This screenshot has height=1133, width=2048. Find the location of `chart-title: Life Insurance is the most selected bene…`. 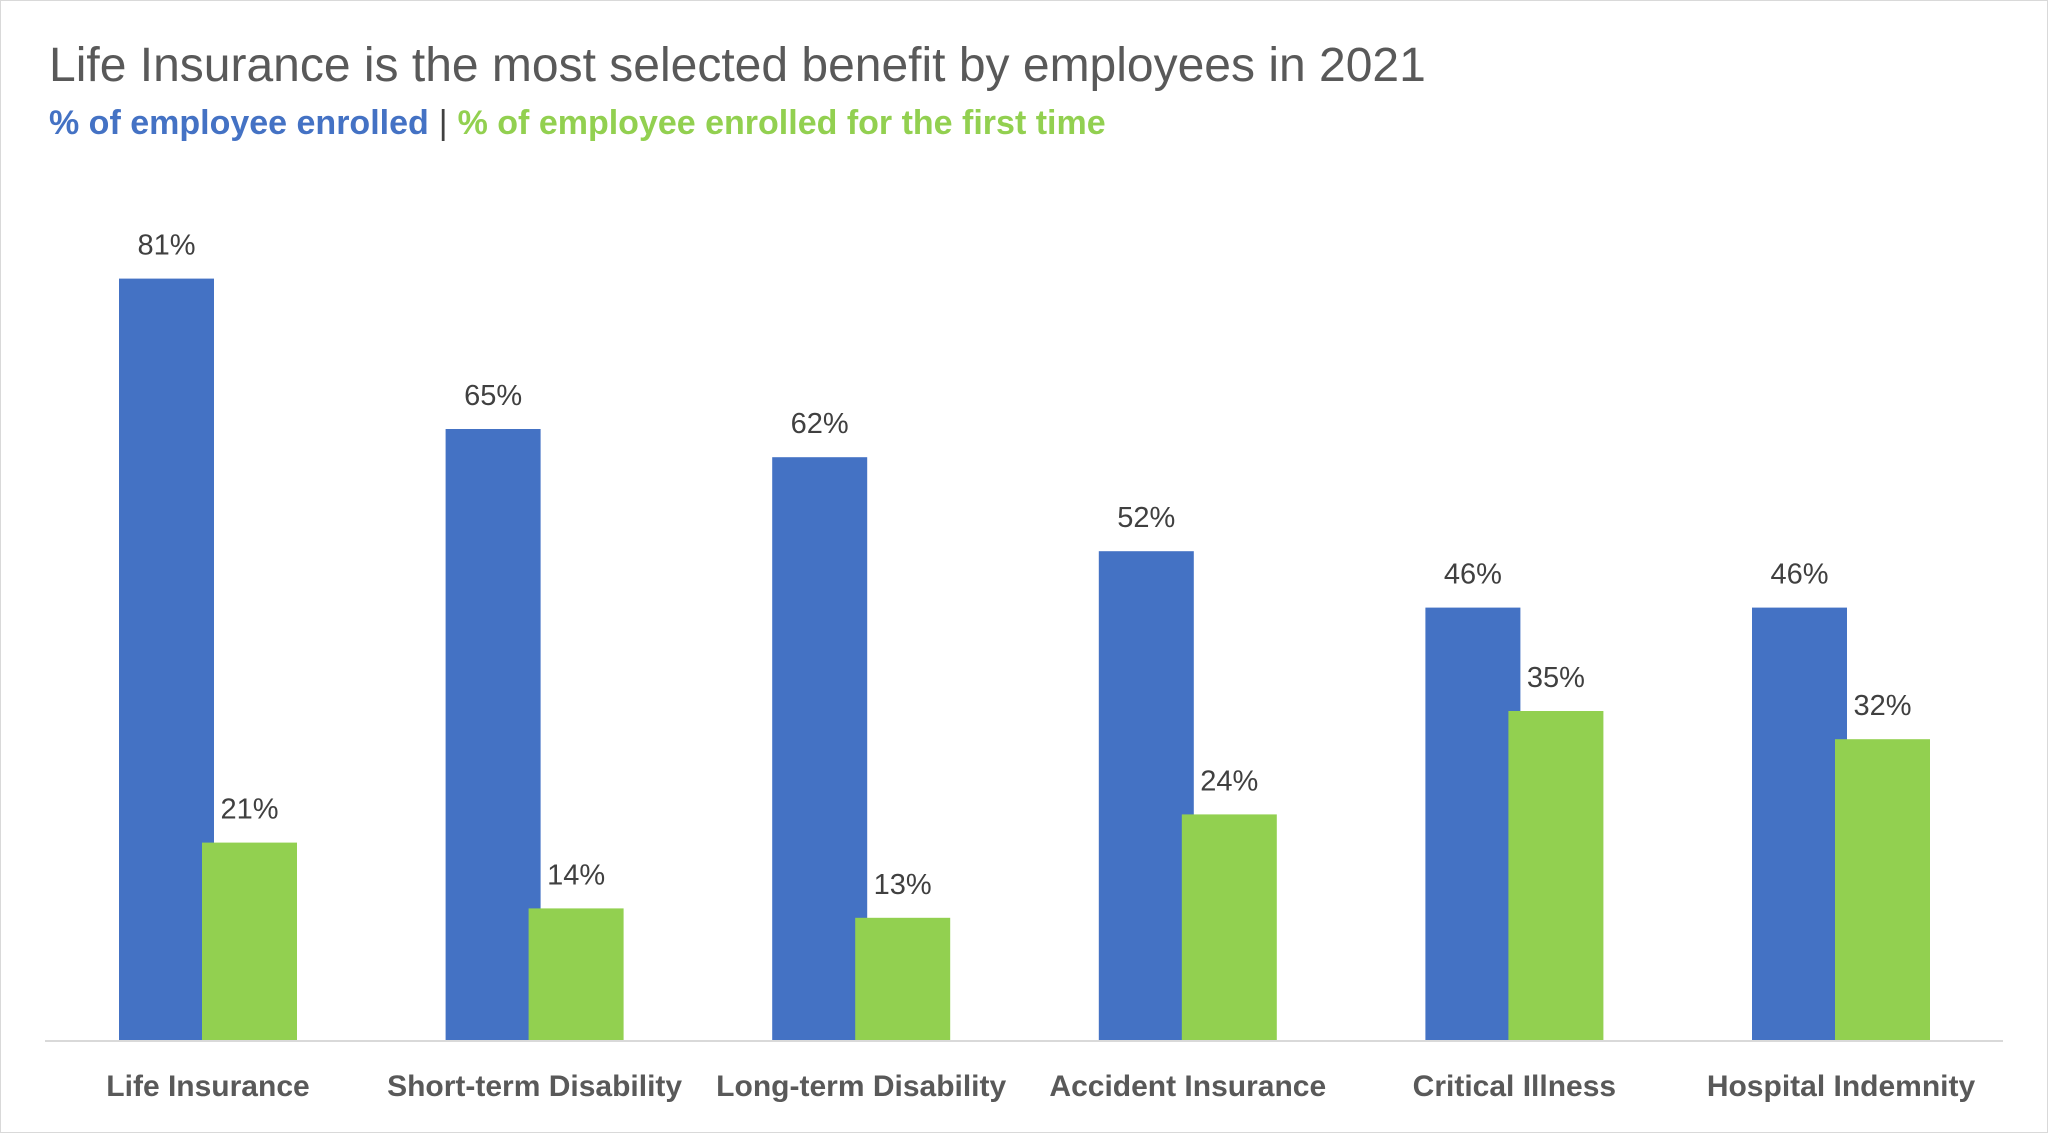

chart-title: Life Insurance is the most selected bene… is located at coordinates (737, 65).